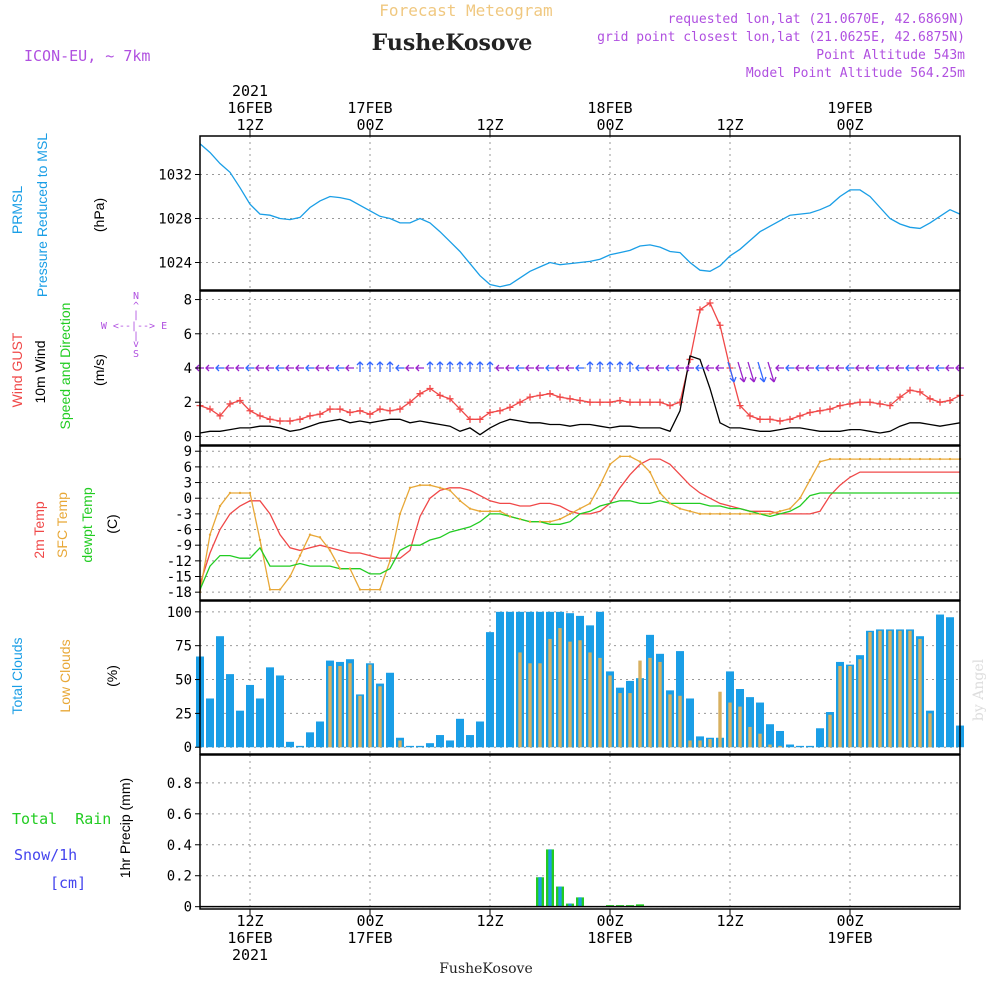 This screenshot has height=1000, width=1000. What do you see at coordinates (179, 593) in the screenshot?
I see `y-tick-label-temperature: -18` at bounding box center [179, 593].